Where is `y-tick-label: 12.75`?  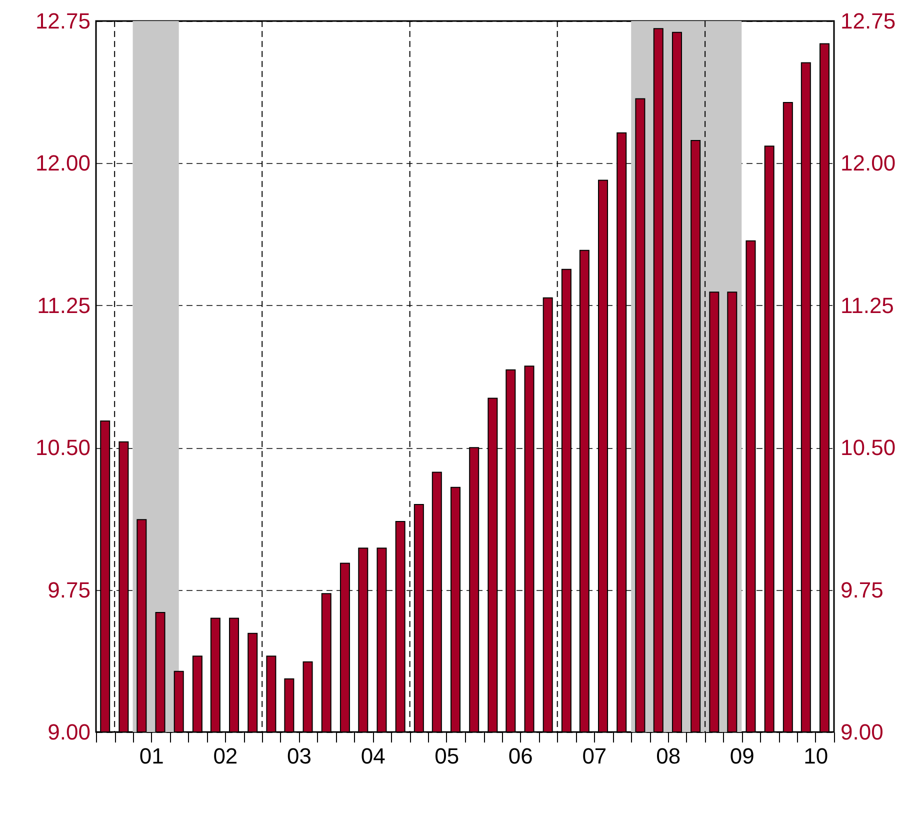 y-tick-label: 12.75 is located at coordinates (62, 21).